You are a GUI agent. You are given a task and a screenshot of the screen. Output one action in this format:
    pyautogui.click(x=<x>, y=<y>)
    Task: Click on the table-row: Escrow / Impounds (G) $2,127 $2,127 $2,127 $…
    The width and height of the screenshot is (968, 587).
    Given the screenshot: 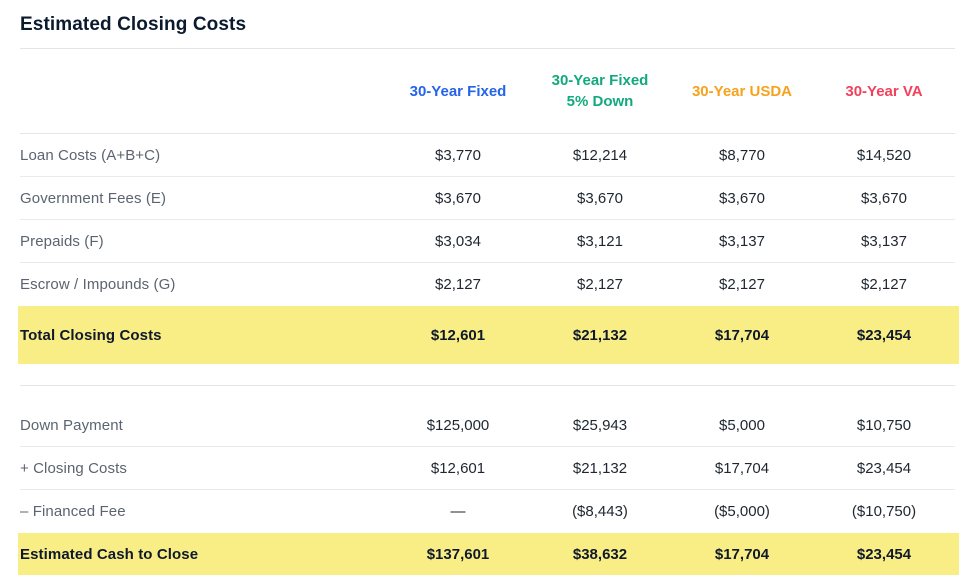 What is the action you would take?
    pyautogui.click(x=487, y=284)
    